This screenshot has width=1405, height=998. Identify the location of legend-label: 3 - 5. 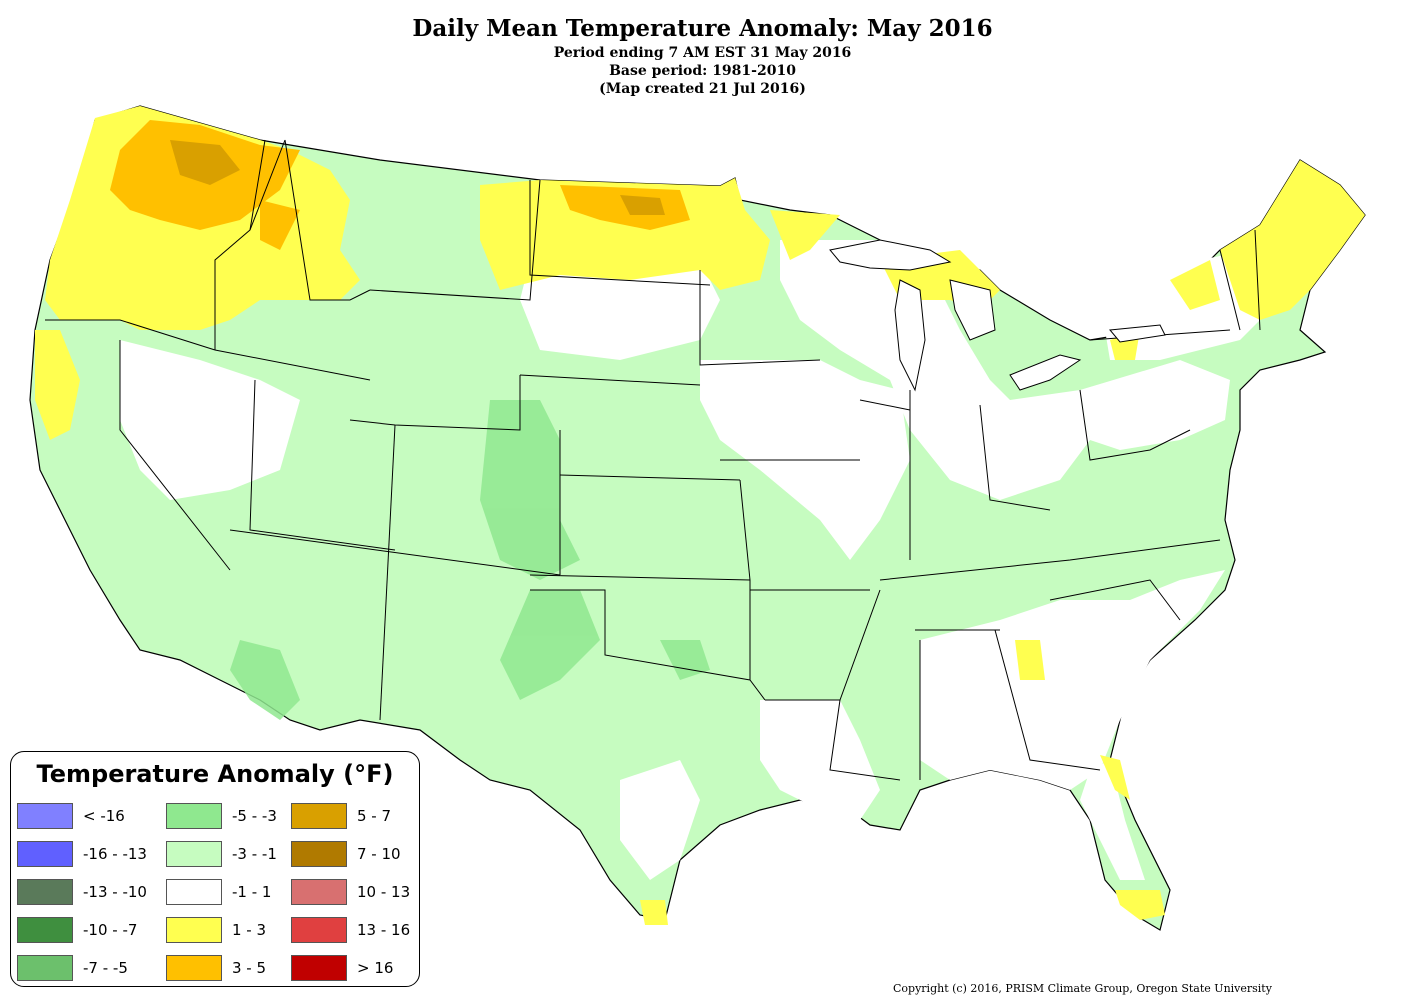
(249, 968).